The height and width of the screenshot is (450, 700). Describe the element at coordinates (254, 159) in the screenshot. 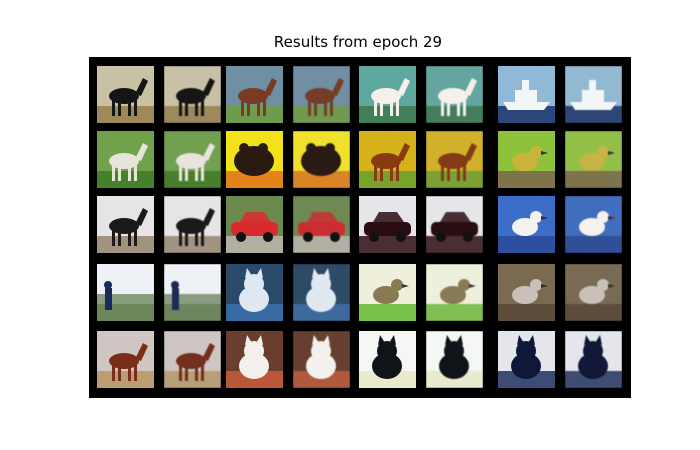

I see `original-image-frog` at that location.